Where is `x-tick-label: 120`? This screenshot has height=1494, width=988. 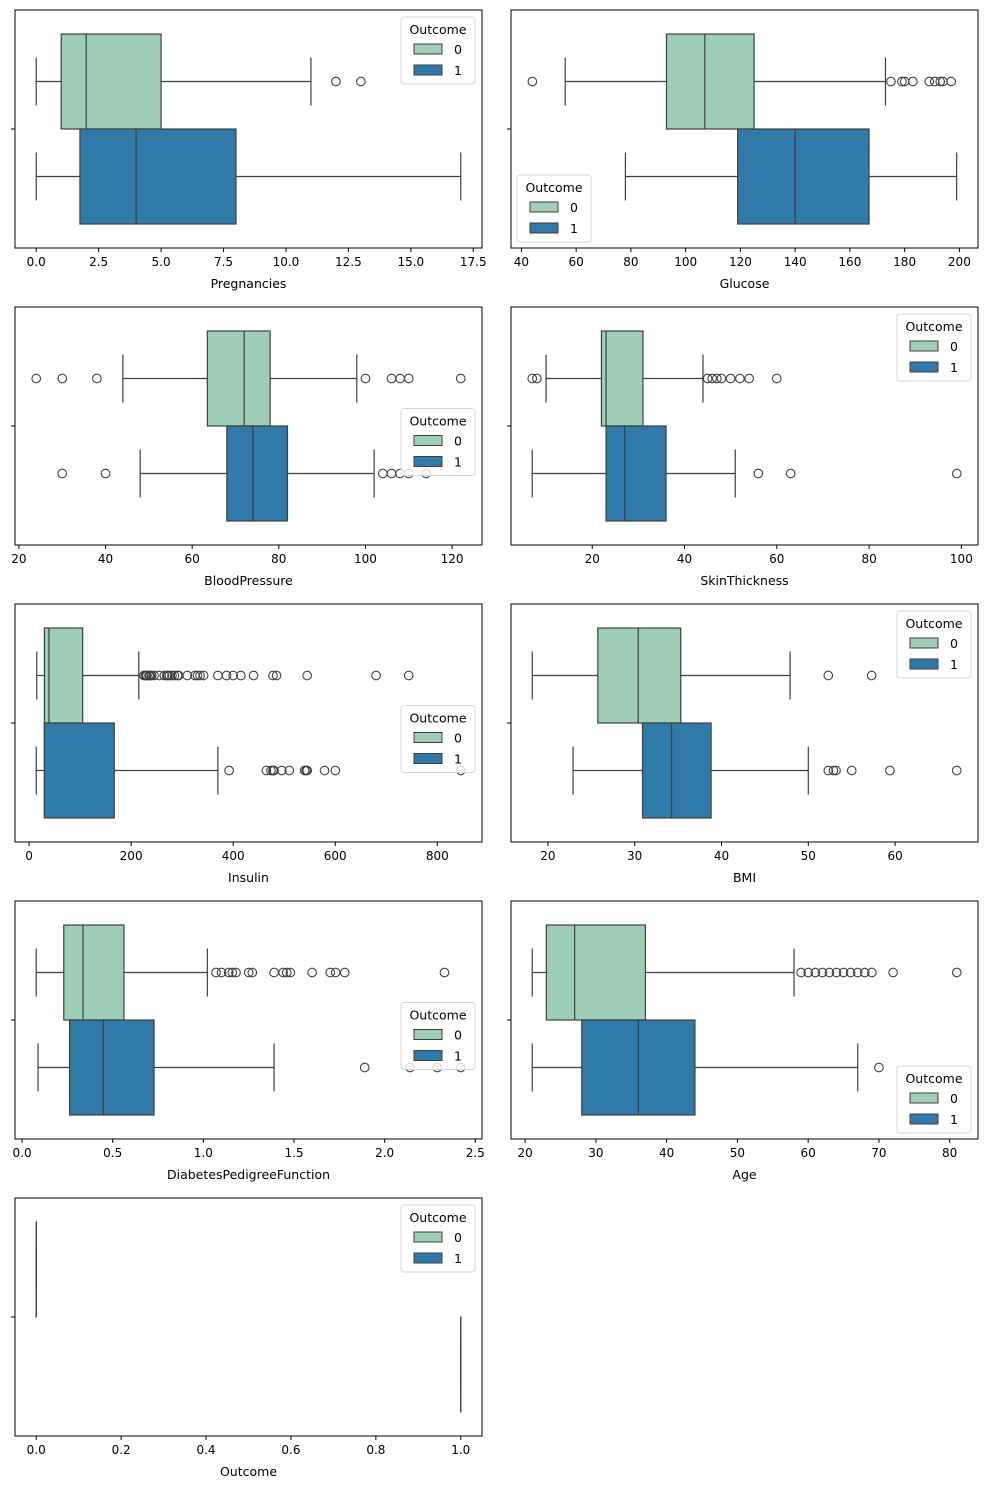 x-tick-label: 120 is located at coordinates (740, 262).